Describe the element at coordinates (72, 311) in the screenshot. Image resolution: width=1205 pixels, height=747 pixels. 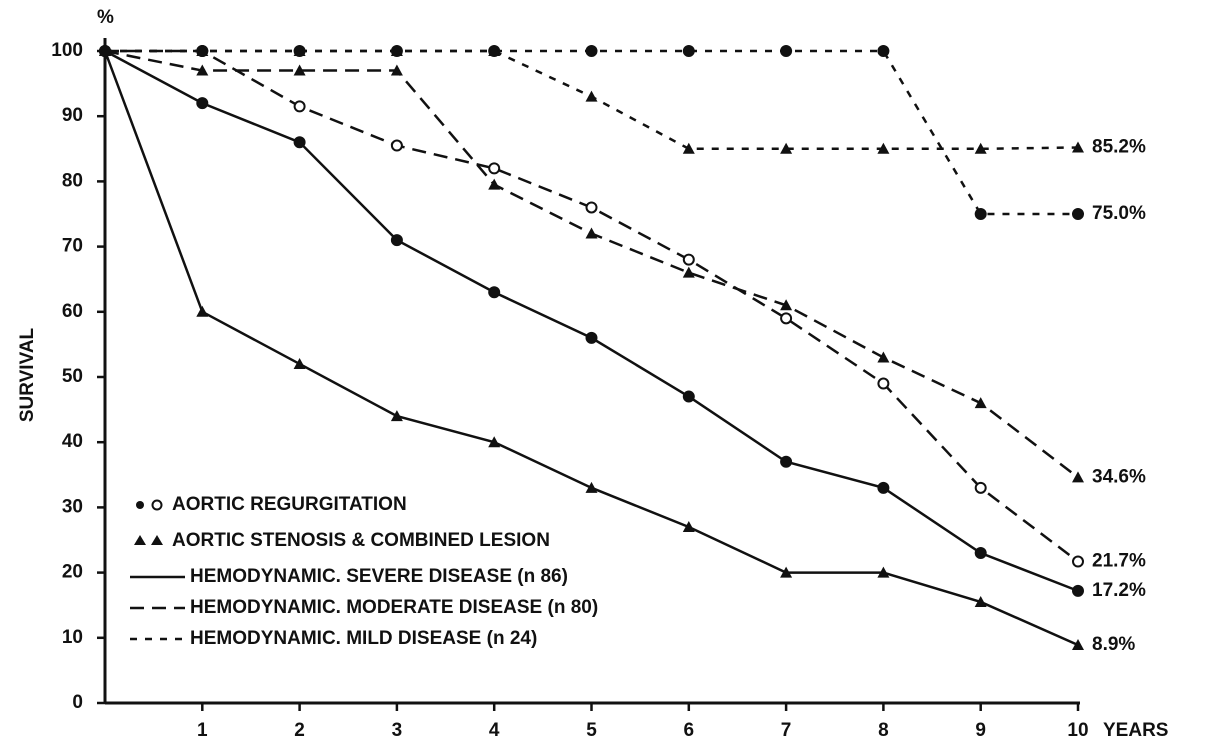
I see `y-tick-label: 60` at that location.